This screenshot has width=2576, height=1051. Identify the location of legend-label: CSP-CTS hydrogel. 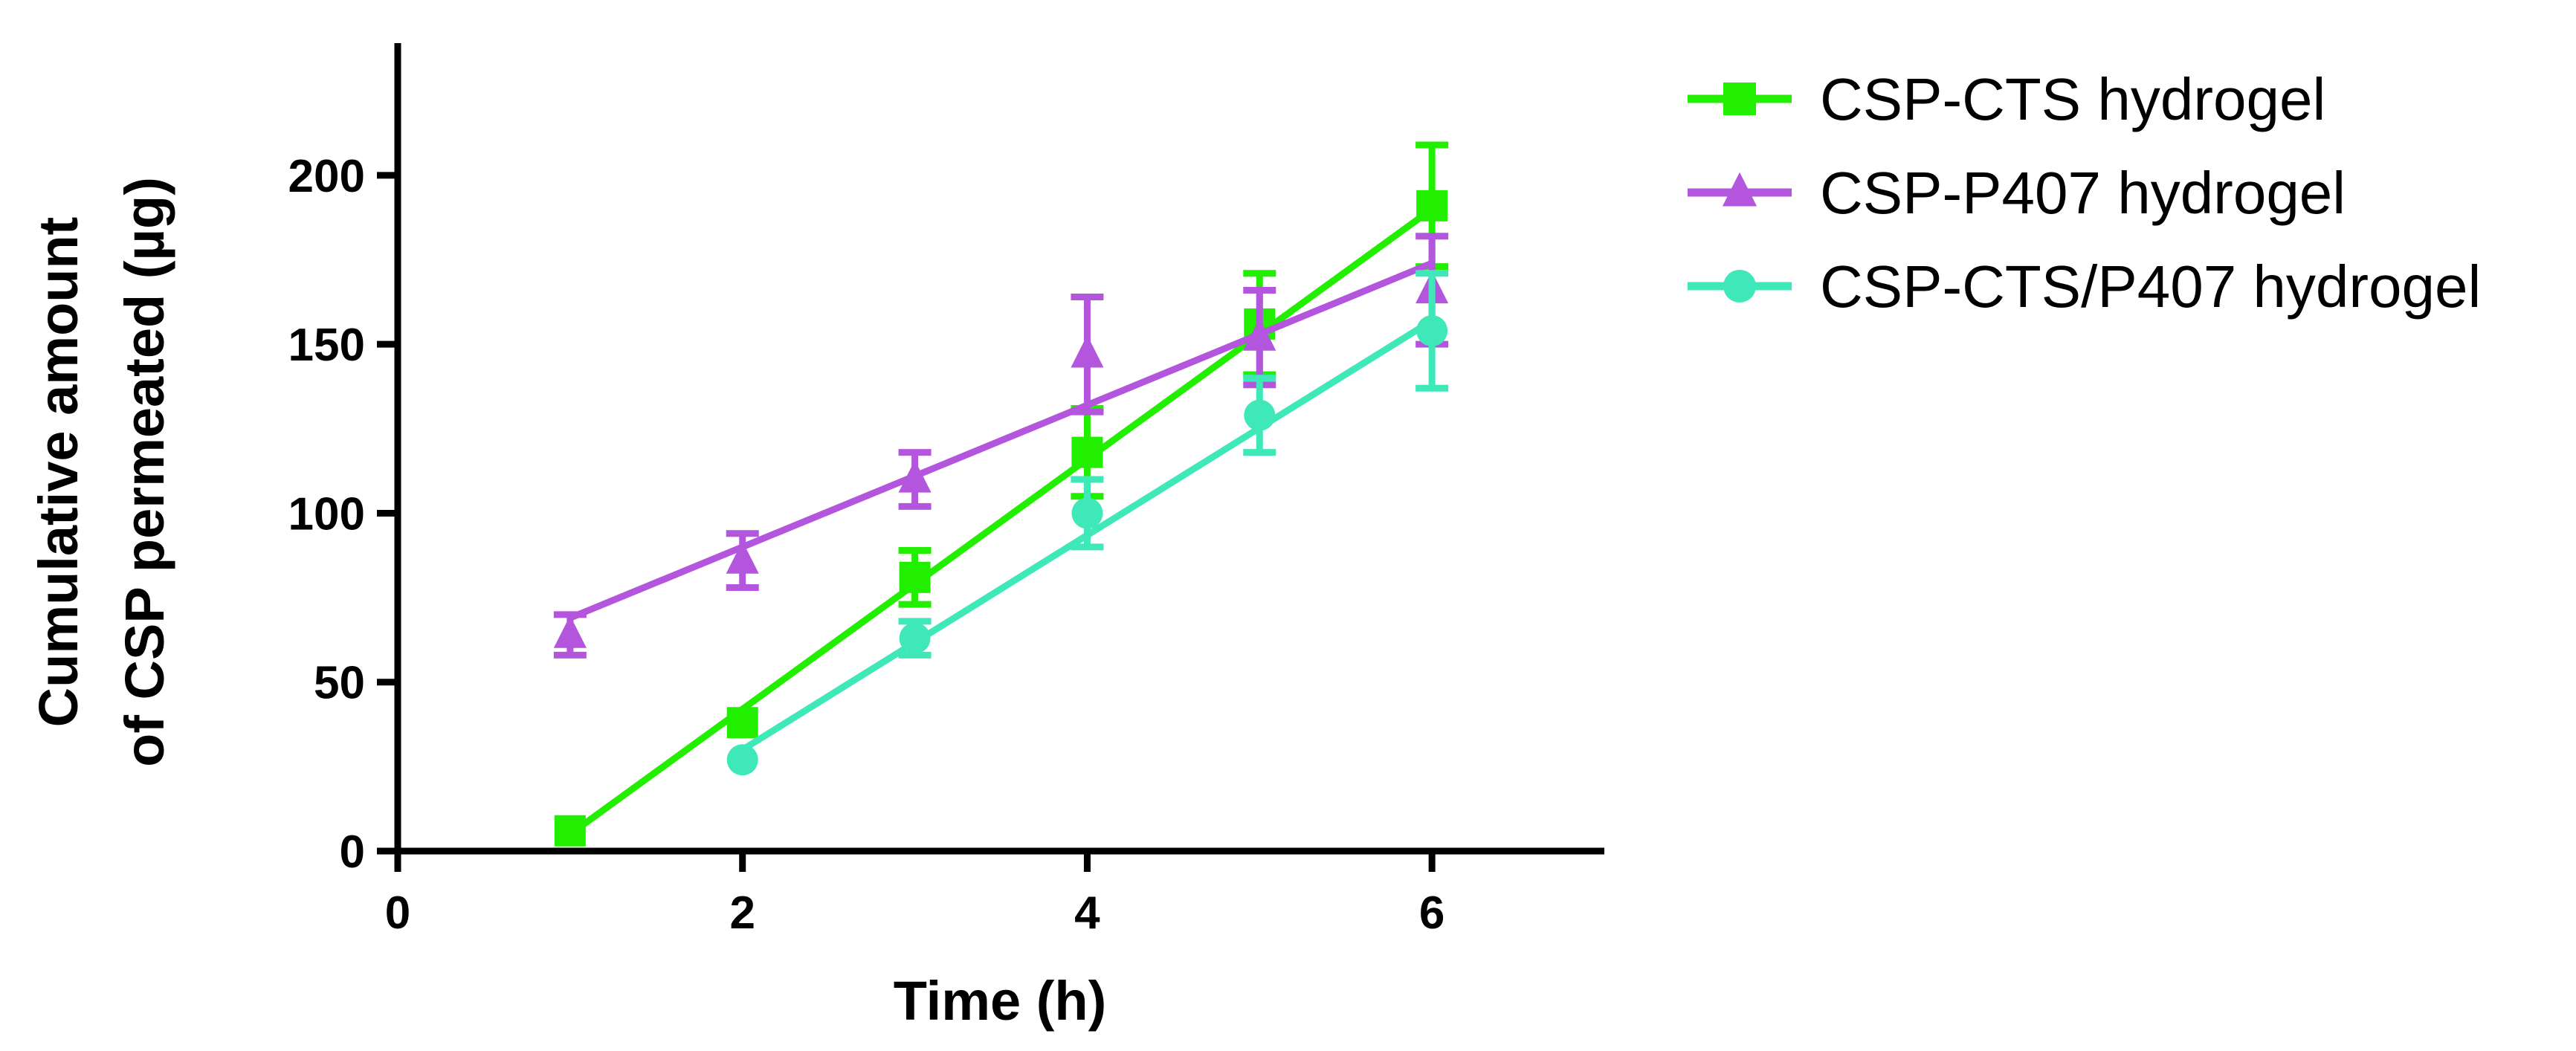
(2072, 99).